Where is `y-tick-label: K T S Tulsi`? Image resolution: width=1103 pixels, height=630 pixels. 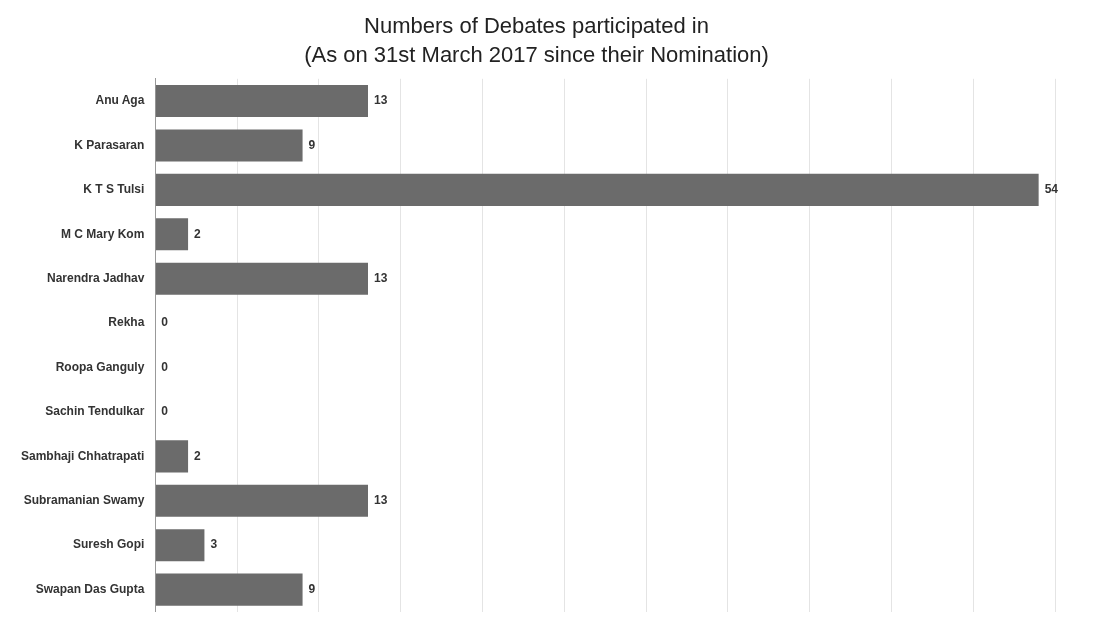 y-tick-label: K T S Tulsi is located at coordinates (114, 189).